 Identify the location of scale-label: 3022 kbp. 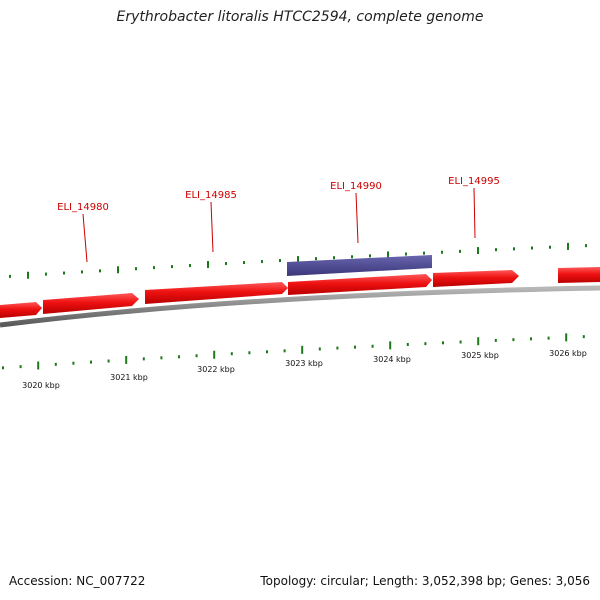
(216, 369).